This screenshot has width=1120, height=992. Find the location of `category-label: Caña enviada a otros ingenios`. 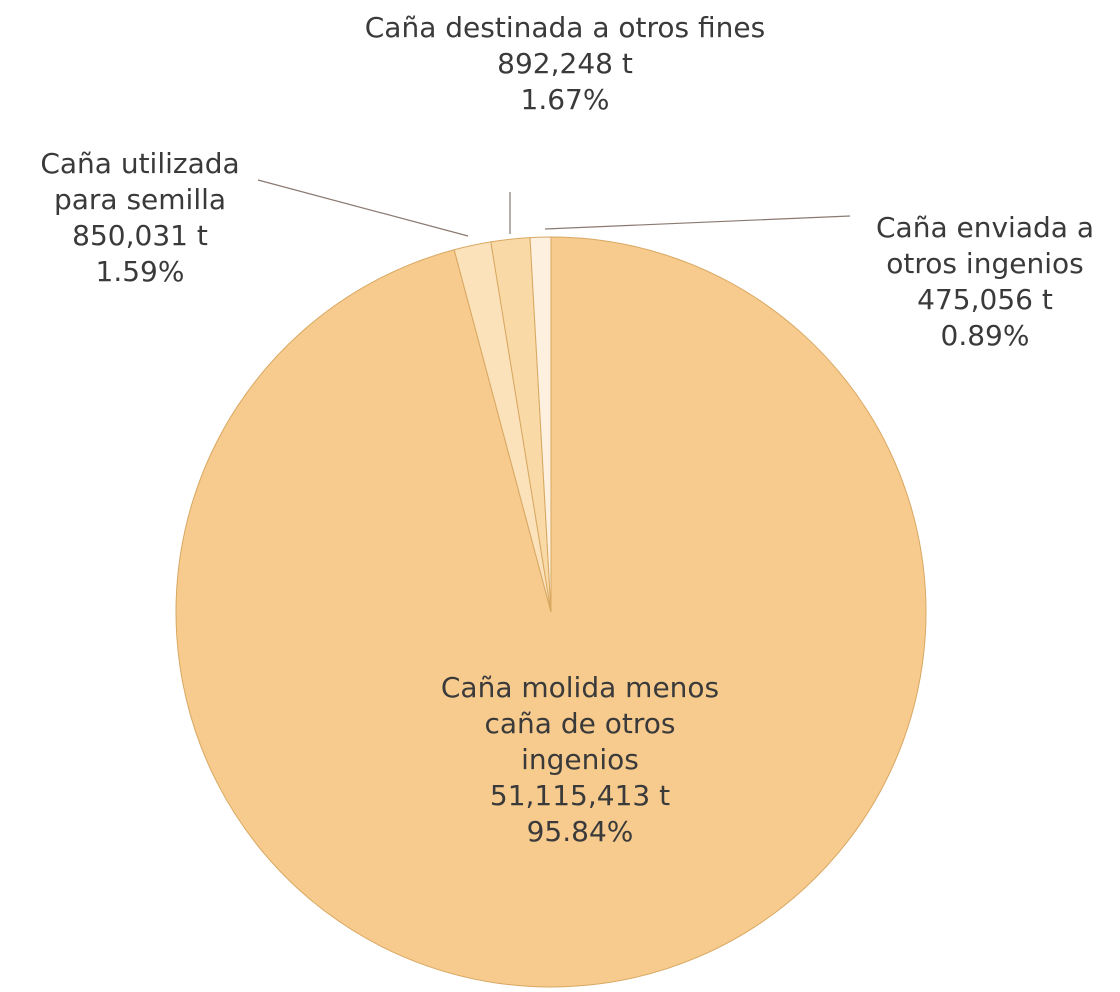

category-label: Caña enviada a otros ingenios is located at coordinates (985, 245).